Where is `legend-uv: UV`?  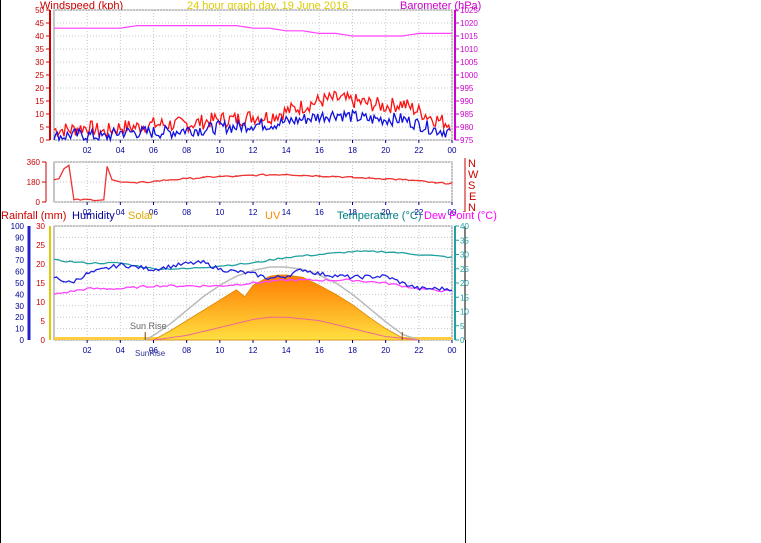 legend-uv: UV is located at coordinates (273, 216).